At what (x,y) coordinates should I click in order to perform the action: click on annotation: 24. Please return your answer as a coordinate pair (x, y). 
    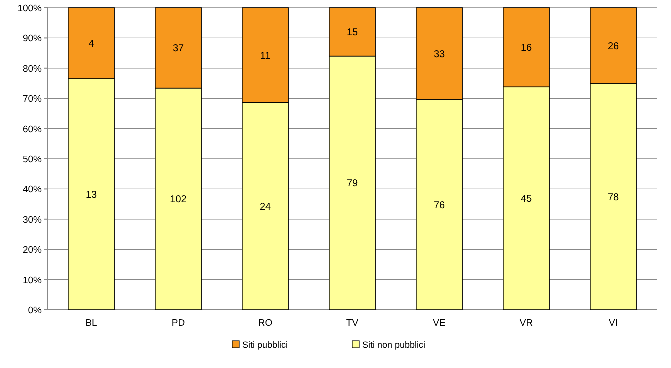
    Looking at the image, I should click on (266, 207).